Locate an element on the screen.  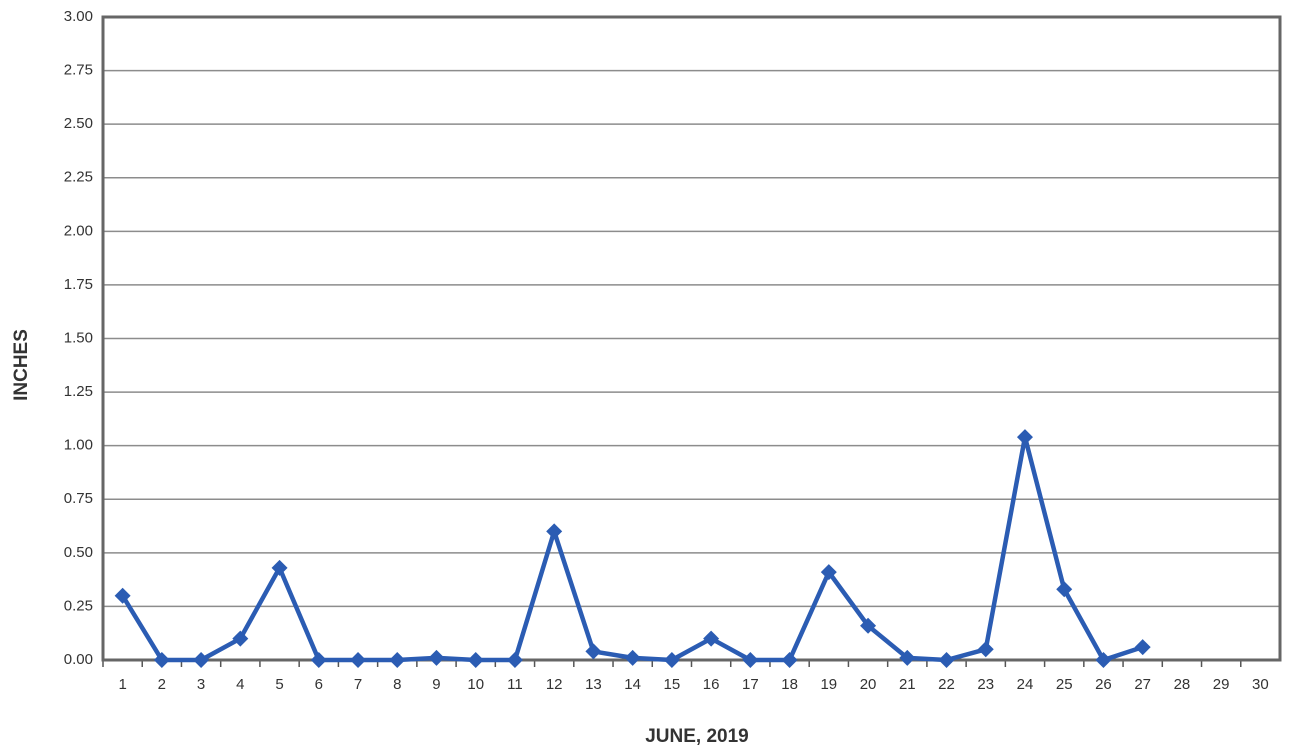
y-tick-label: 2.75 is located at coordinates (78, 70).